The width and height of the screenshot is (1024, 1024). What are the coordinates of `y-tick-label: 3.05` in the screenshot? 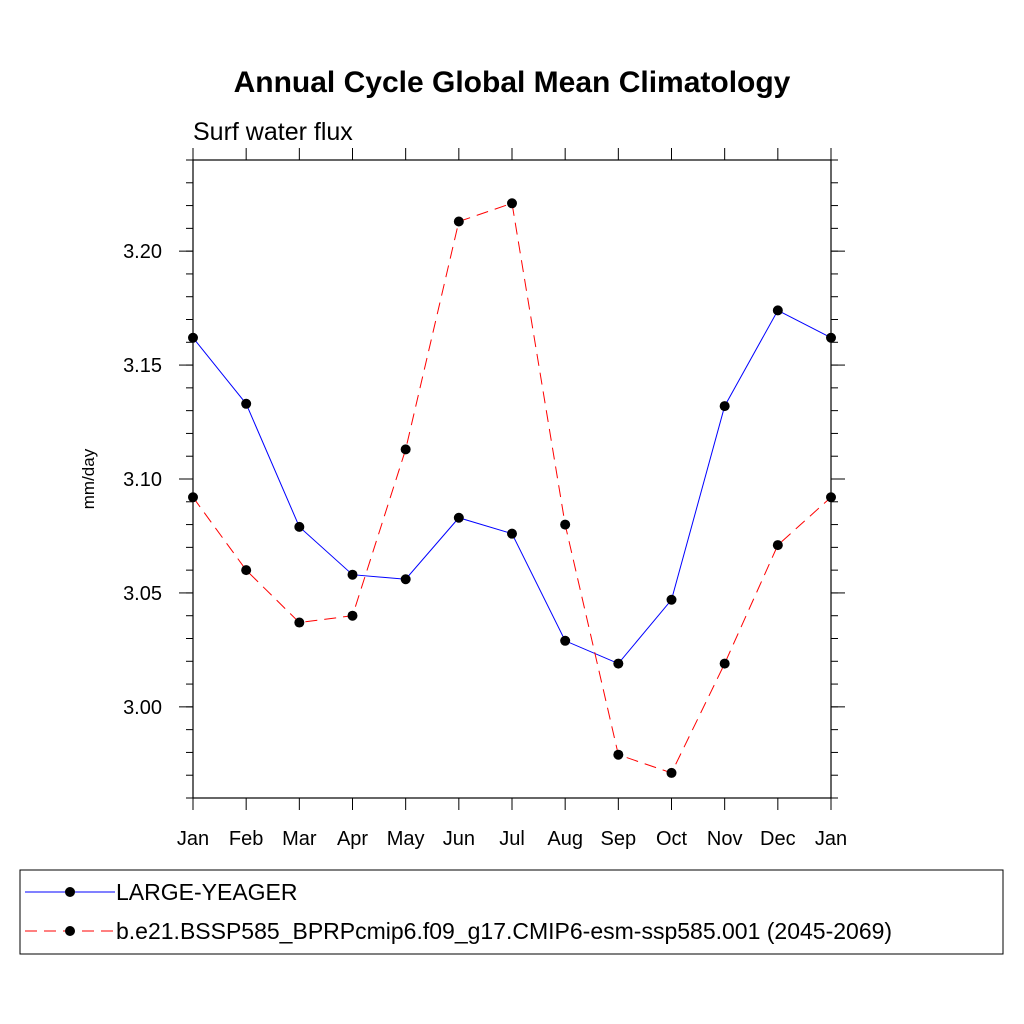 It's located at (142, 594).